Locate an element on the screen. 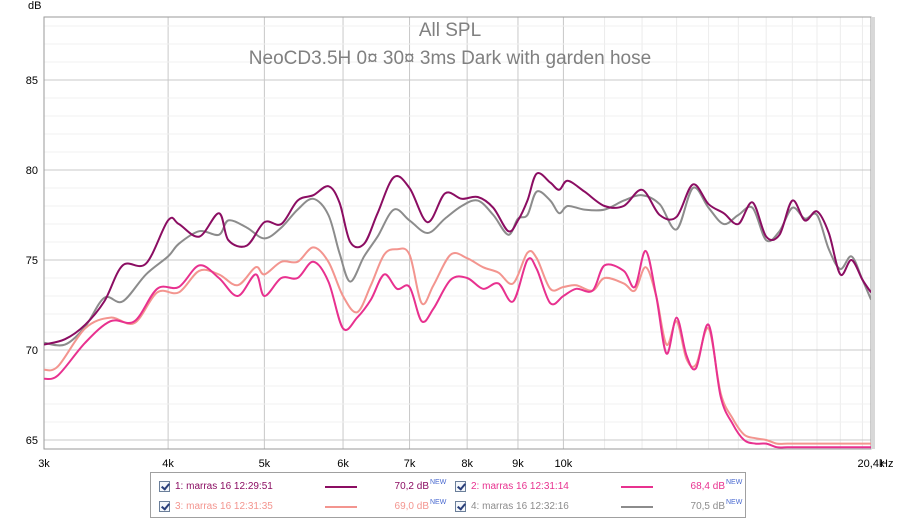  plot-frame-shadow is located at coordinates (873, 233).